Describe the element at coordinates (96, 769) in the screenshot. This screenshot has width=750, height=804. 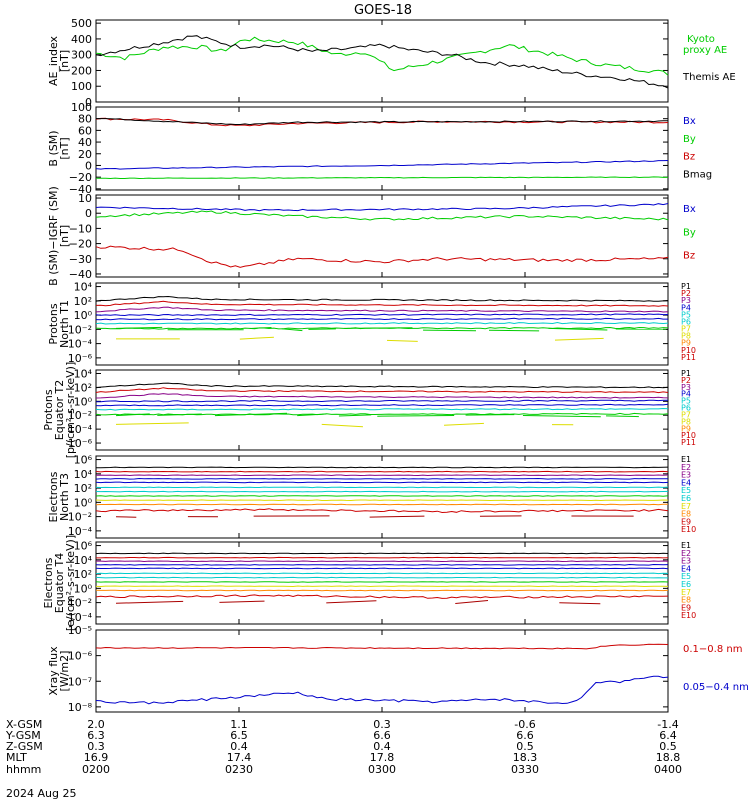
I see `time-axis-value: 0200` at that location.